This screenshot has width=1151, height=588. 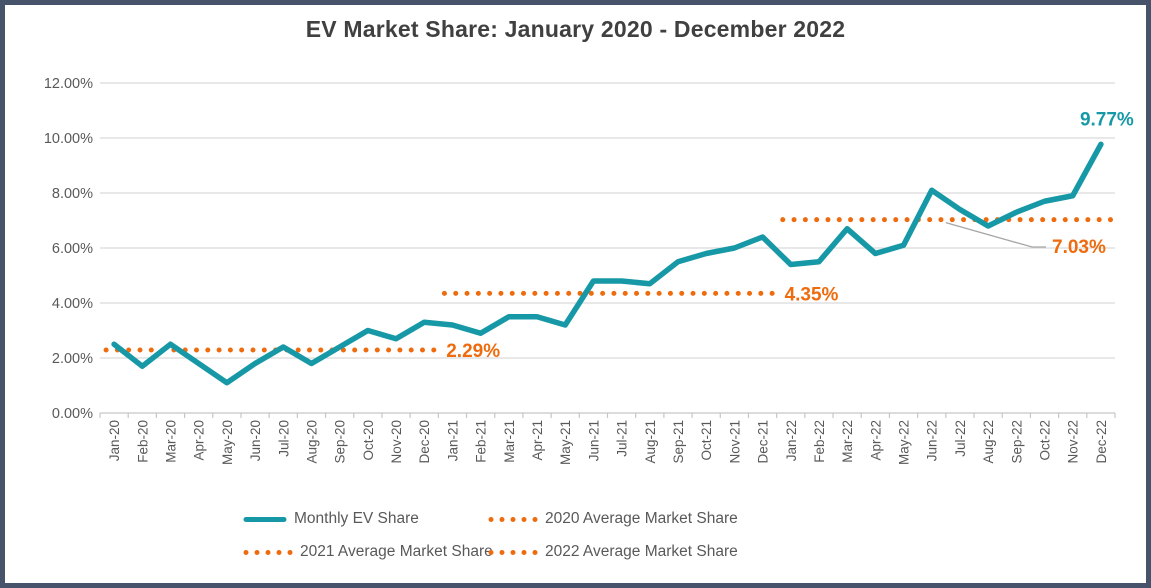 I want to click on x-axis-tick-label: Nov-22, so click(x=1073, y=442).